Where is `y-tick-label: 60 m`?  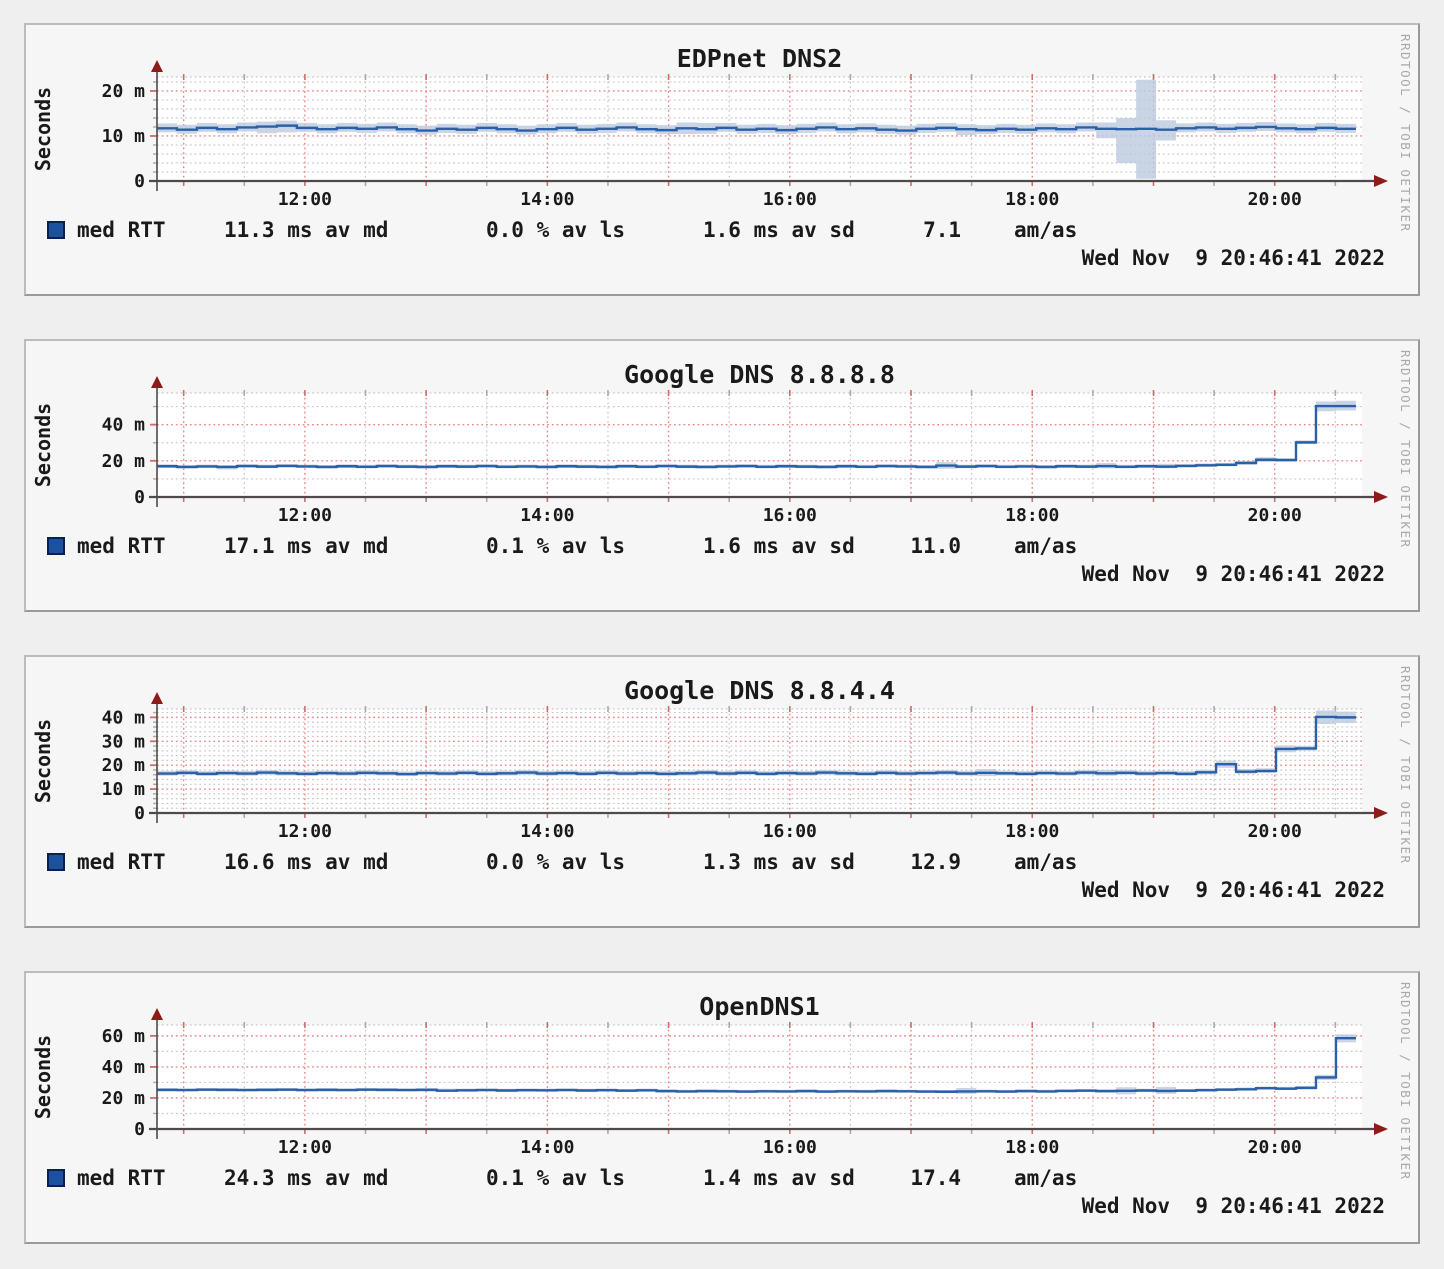
y-tick-label: 60 m is located at coordinates (124, 1036).